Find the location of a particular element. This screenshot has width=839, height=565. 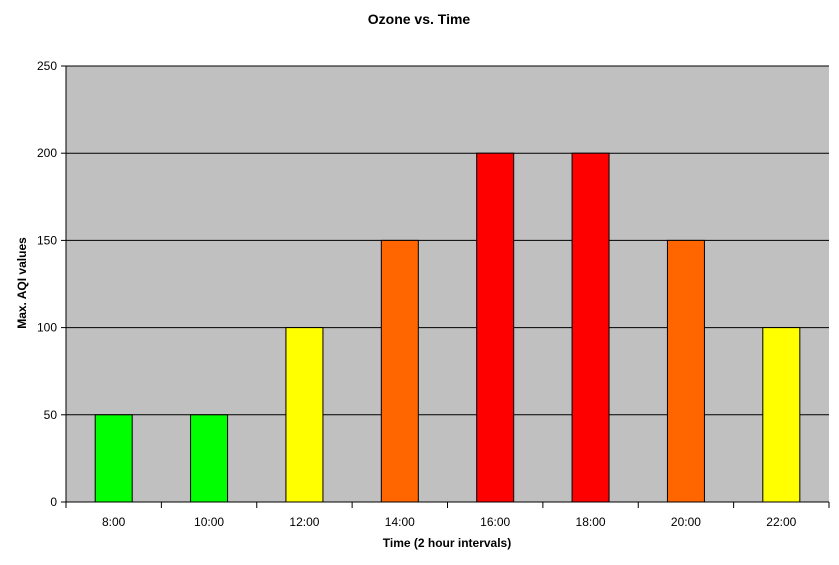

x-tick-label: 16:00 is located at coordinates (495, 522).